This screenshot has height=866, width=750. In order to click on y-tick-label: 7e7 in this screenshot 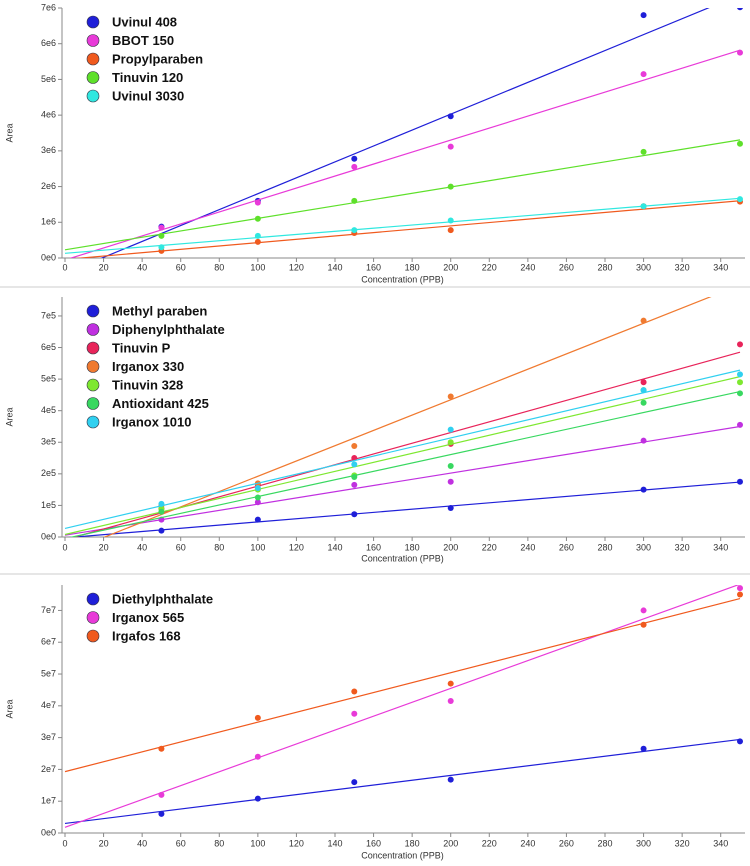, I will do `click(48, 610)`.